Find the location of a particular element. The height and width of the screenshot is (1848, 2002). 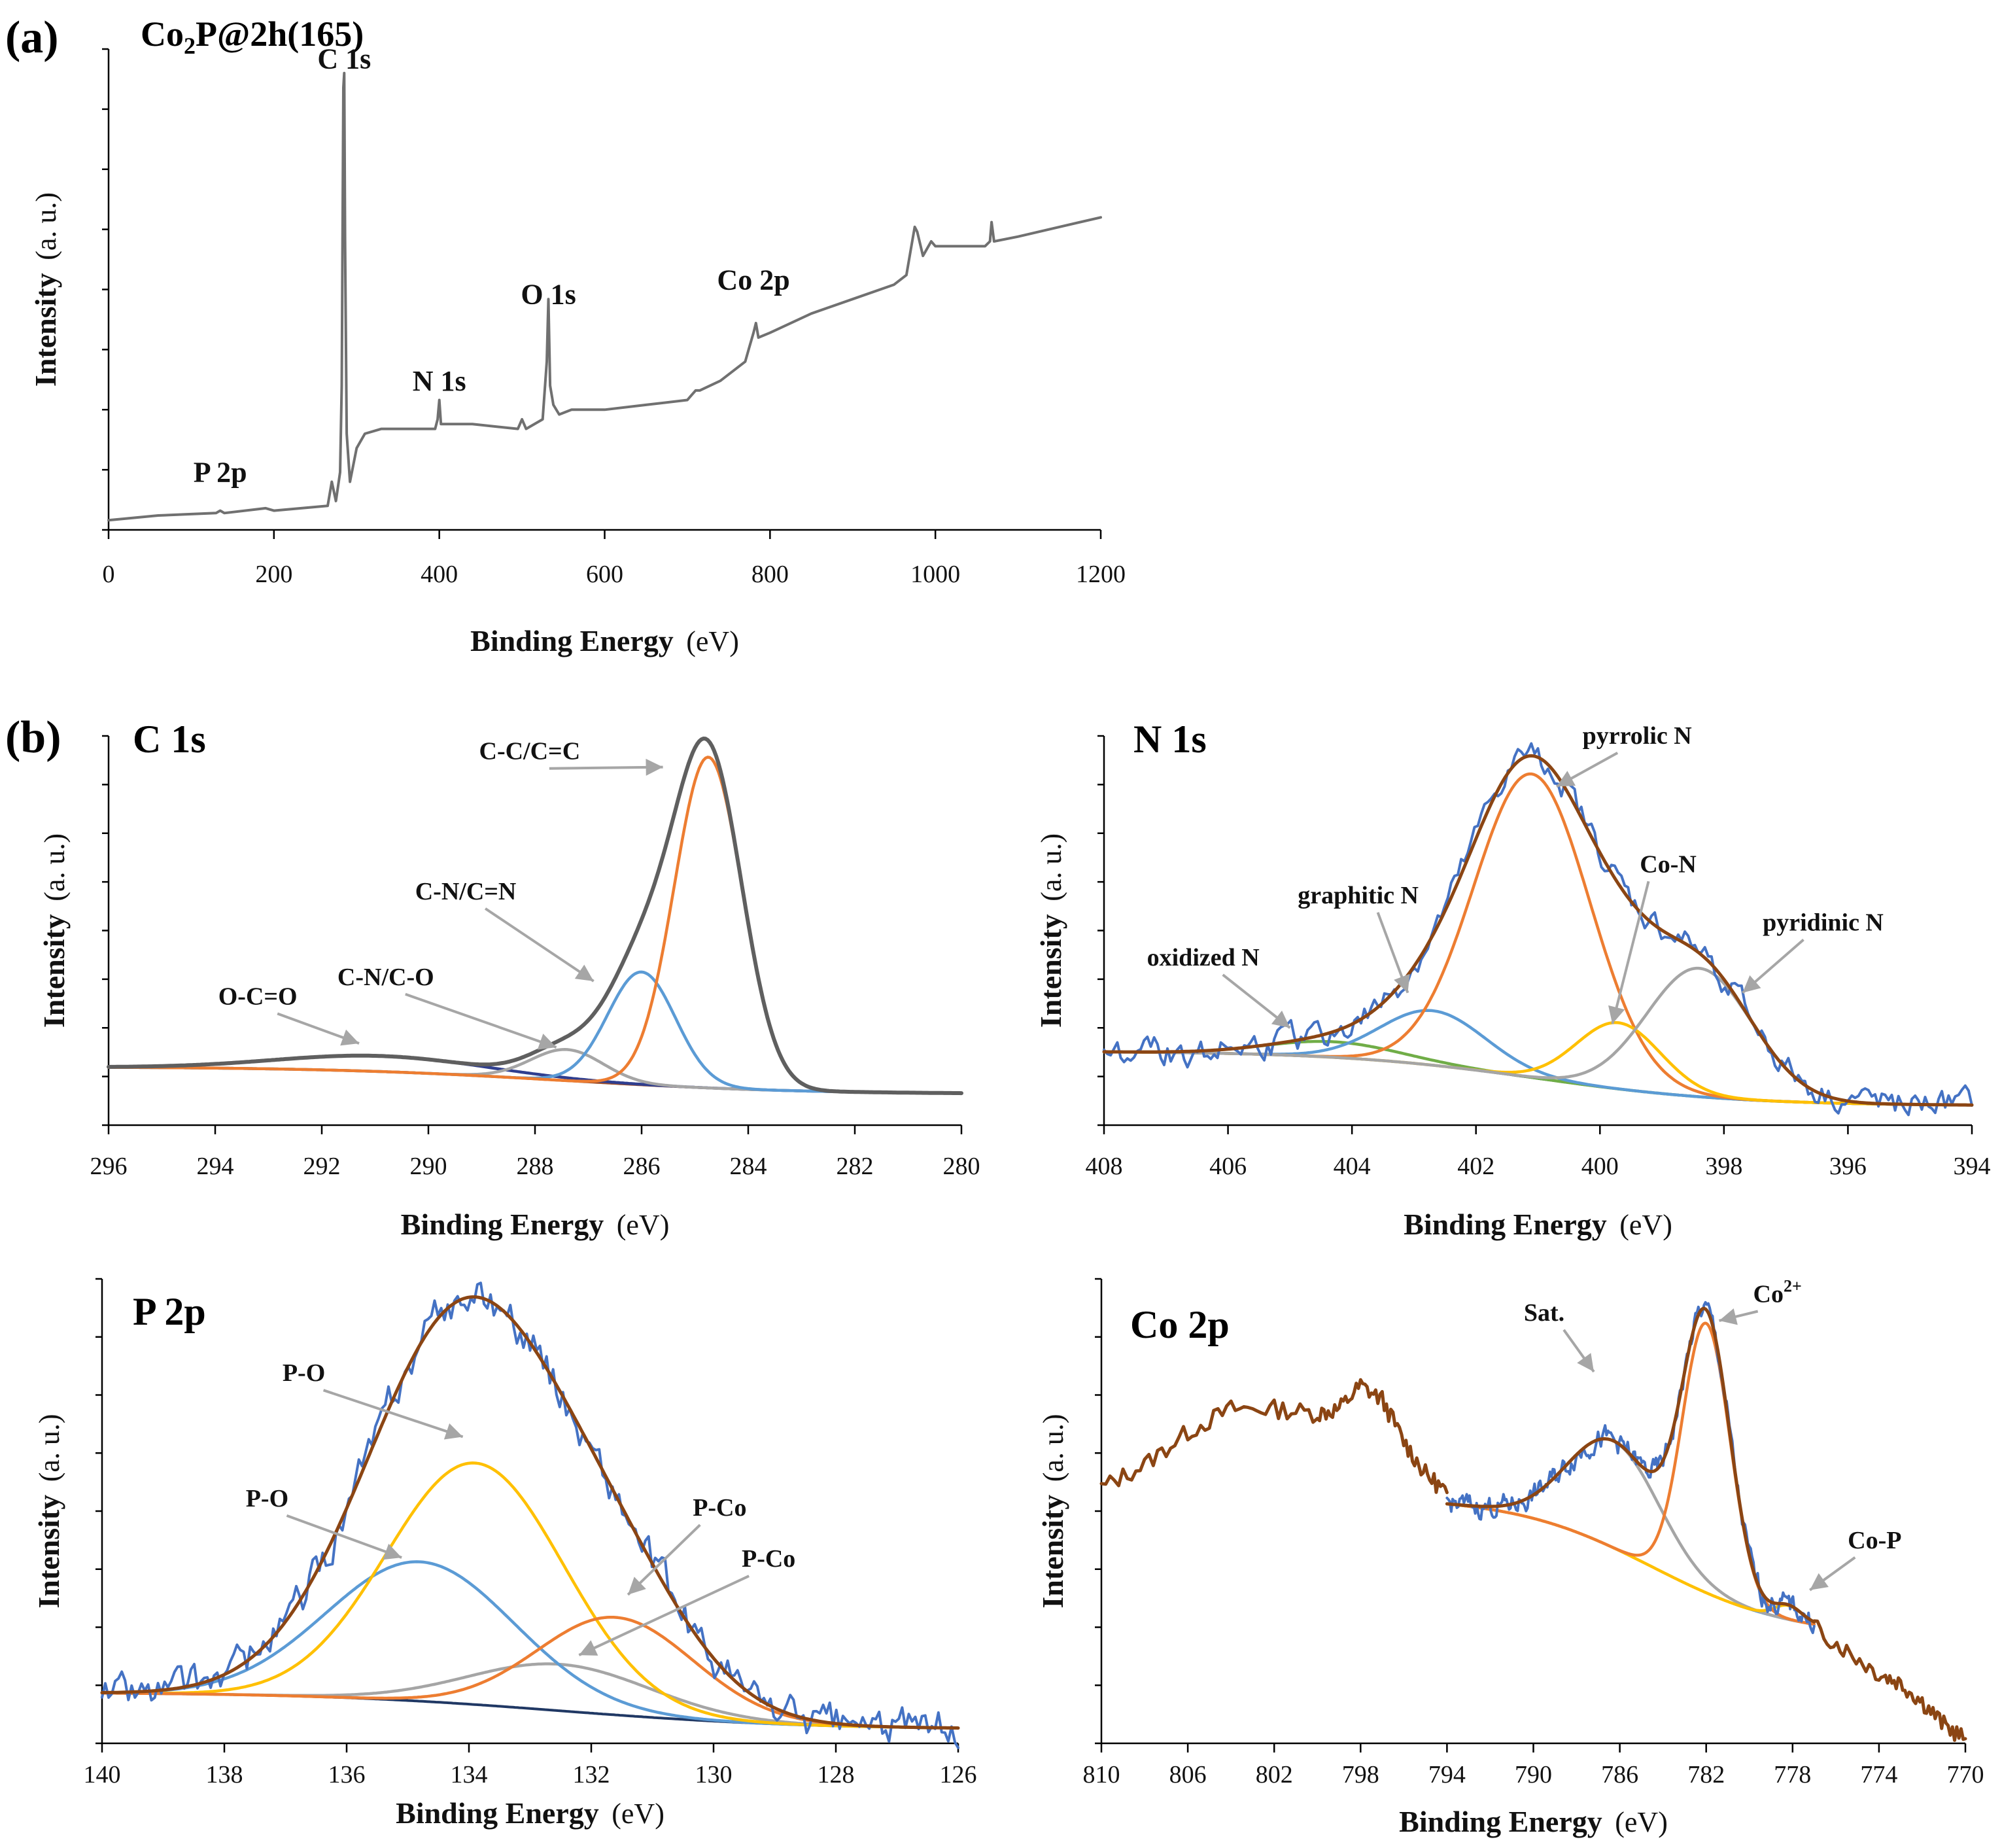

peak-label-n-1s: N 1s is located at coordinates (439, 381).